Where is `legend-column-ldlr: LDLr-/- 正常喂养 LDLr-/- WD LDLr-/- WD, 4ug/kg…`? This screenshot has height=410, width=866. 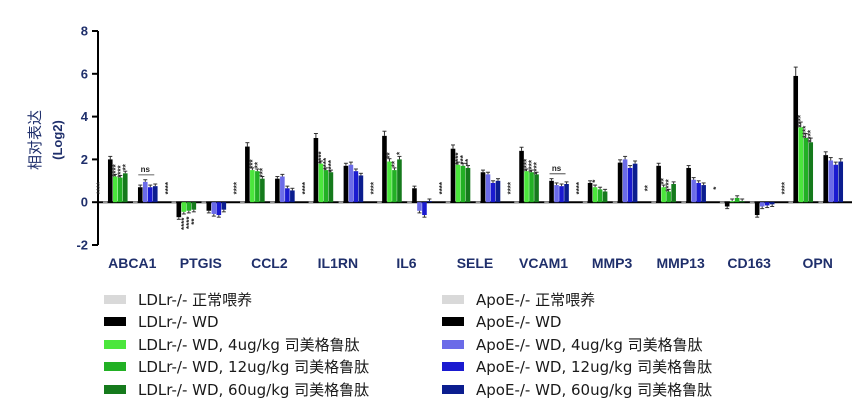 legend-column-ldlr: LDLr-/- 正常喂养 LDLr-/- WD LDLr-/- WD, 4ug/kg… is located at coordinates (236, 344).